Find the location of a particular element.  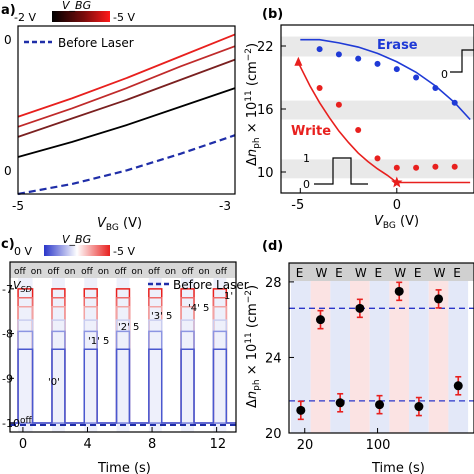

panel-b-ytick-label-2: 22 is located at coordinates (265, 47).